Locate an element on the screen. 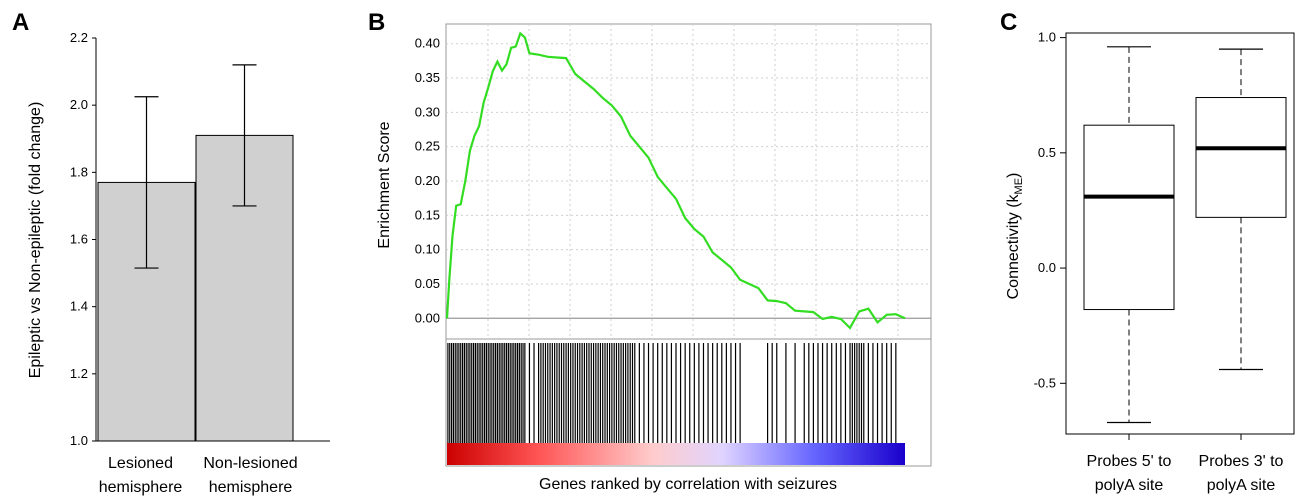  panel-b-y-axis: 0.00 0.05 0.10 0.15 0.20 0.25 0.30 0.35 0.40 is located at coordinates (427, 181).